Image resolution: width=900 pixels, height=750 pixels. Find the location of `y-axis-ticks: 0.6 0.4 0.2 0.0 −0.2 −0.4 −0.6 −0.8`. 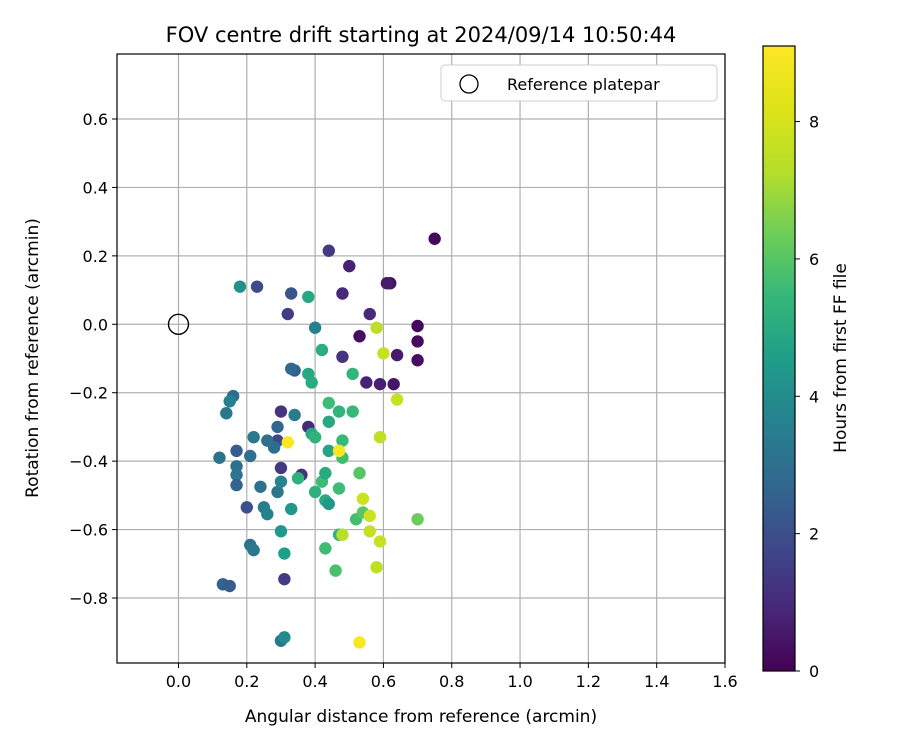

y-axis-ticks: 0.6 0.4 0.2 0.0 −0.2 −0.4 −0.6 −0.8 is located at coordinates (93, 359).